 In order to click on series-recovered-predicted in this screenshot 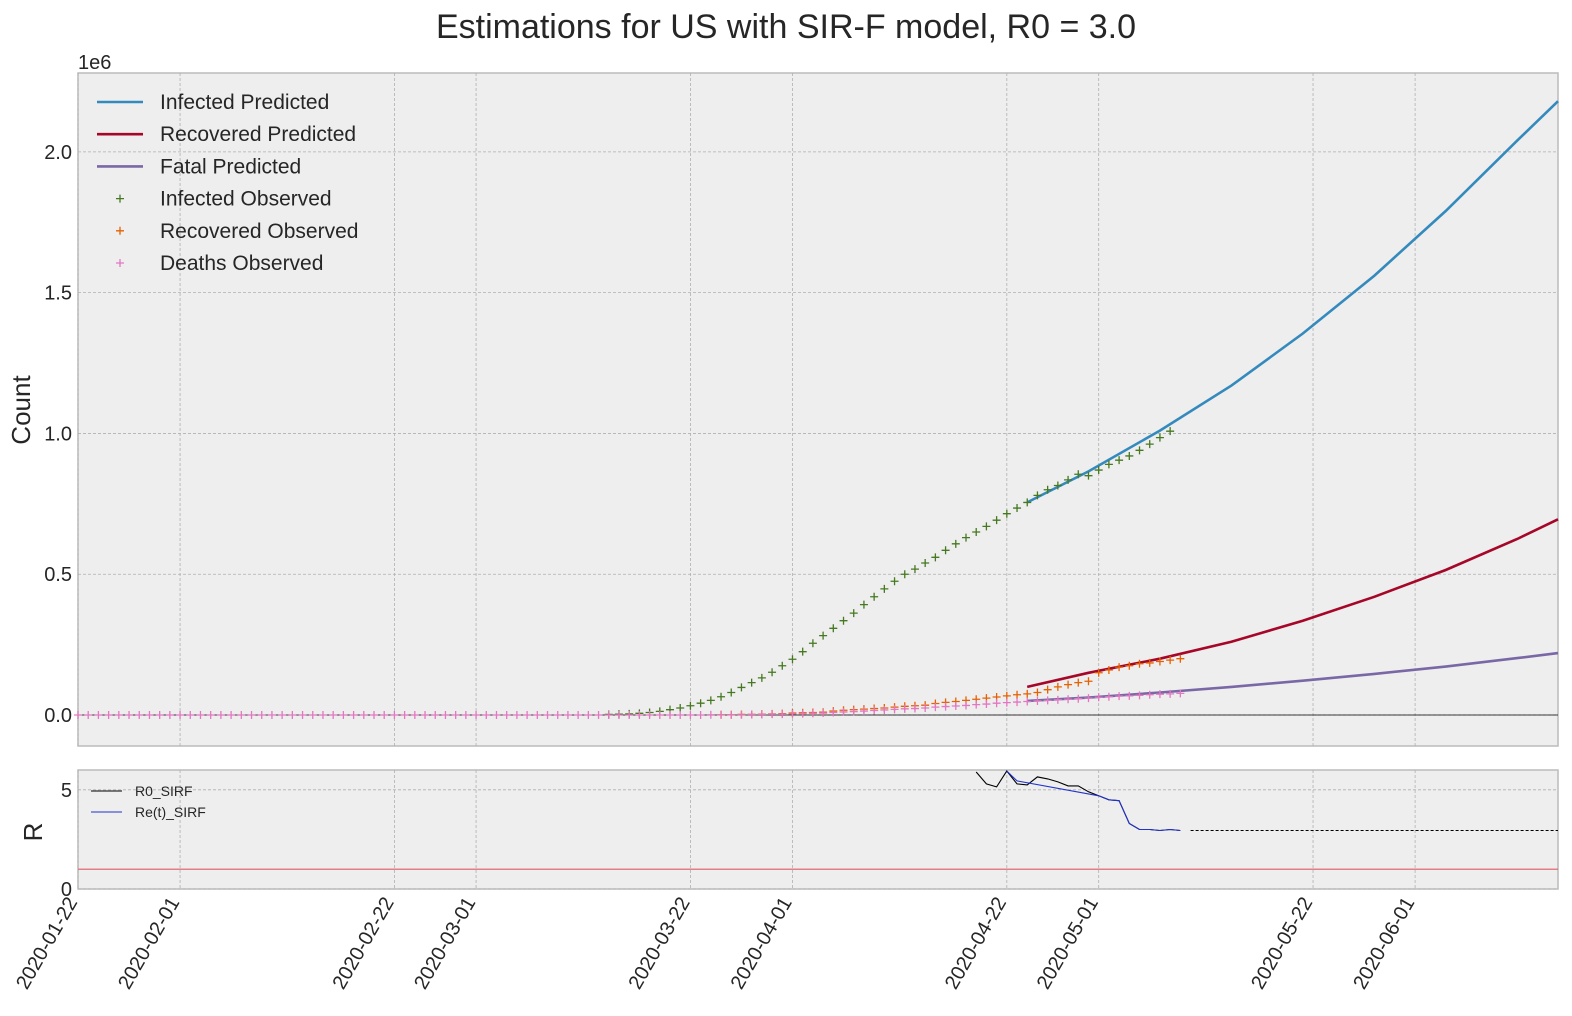, I will do `click(1292, 603)`.